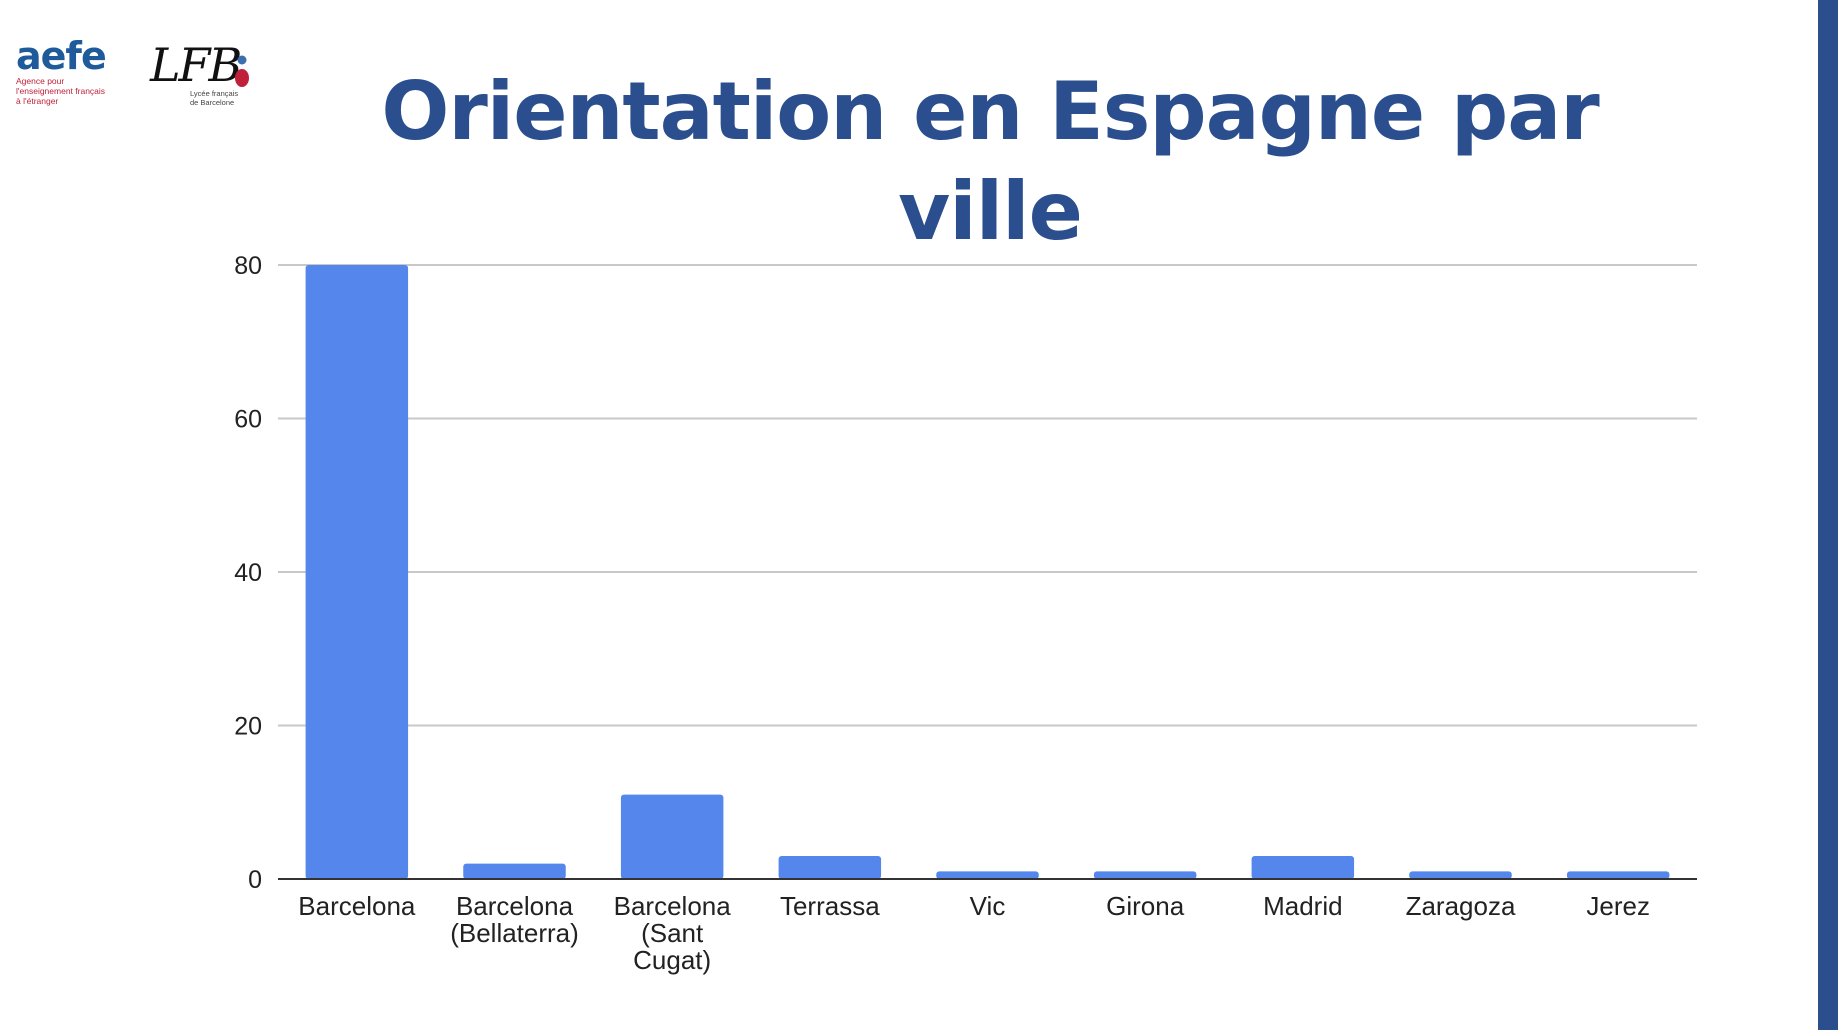 The height and width of the screenshot is (1030, 1838). Describe the element at coordinates (514, 871) in the screenshot. I see `bar-barcelona-bellaterra` at that location.